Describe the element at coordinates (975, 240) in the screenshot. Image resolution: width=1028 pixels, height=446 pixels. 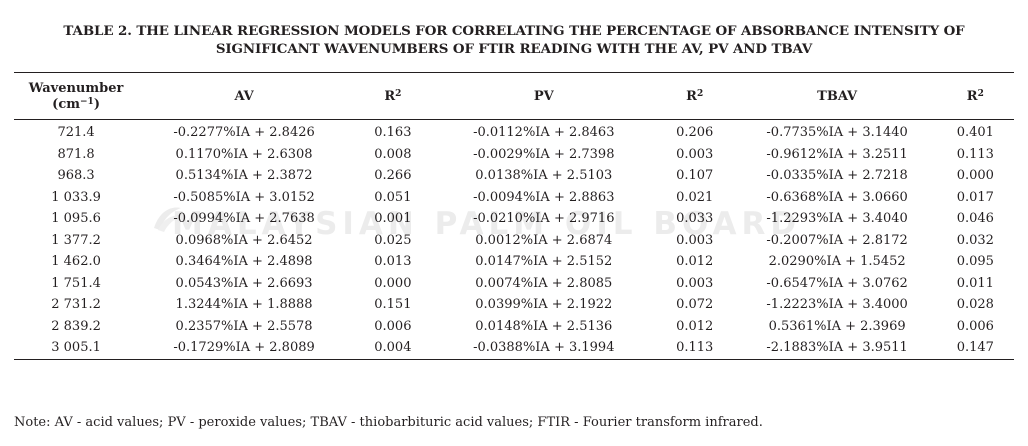
I see `cell-r2-tbav: 0.032` at that location.